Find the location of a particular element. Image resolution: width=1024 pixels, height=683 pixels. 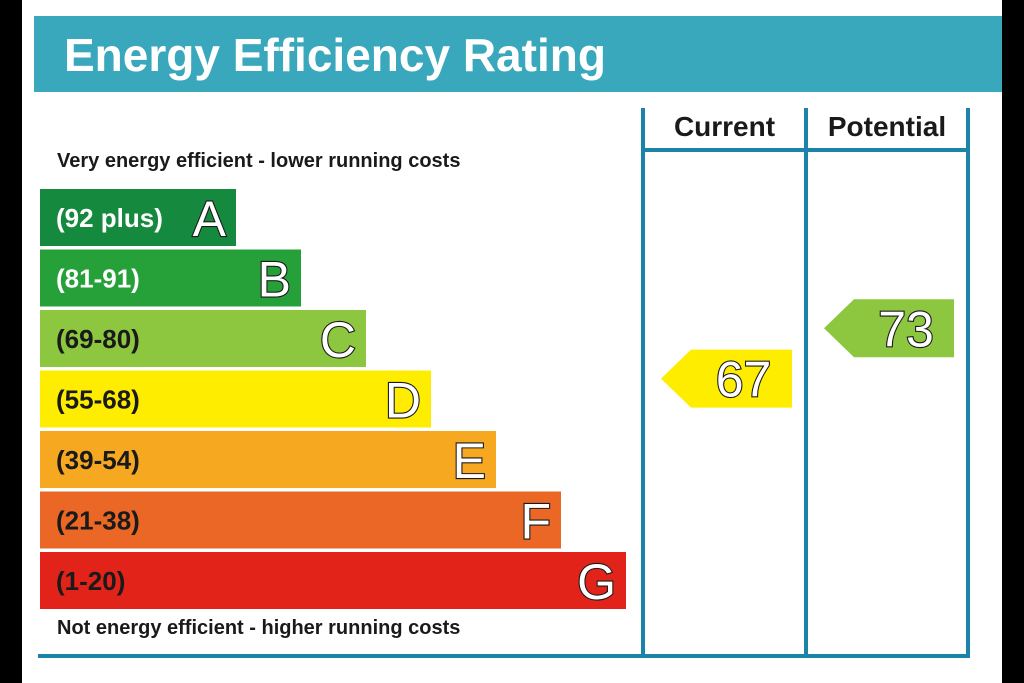

band-bar-c is located at coordinates (203, 338).